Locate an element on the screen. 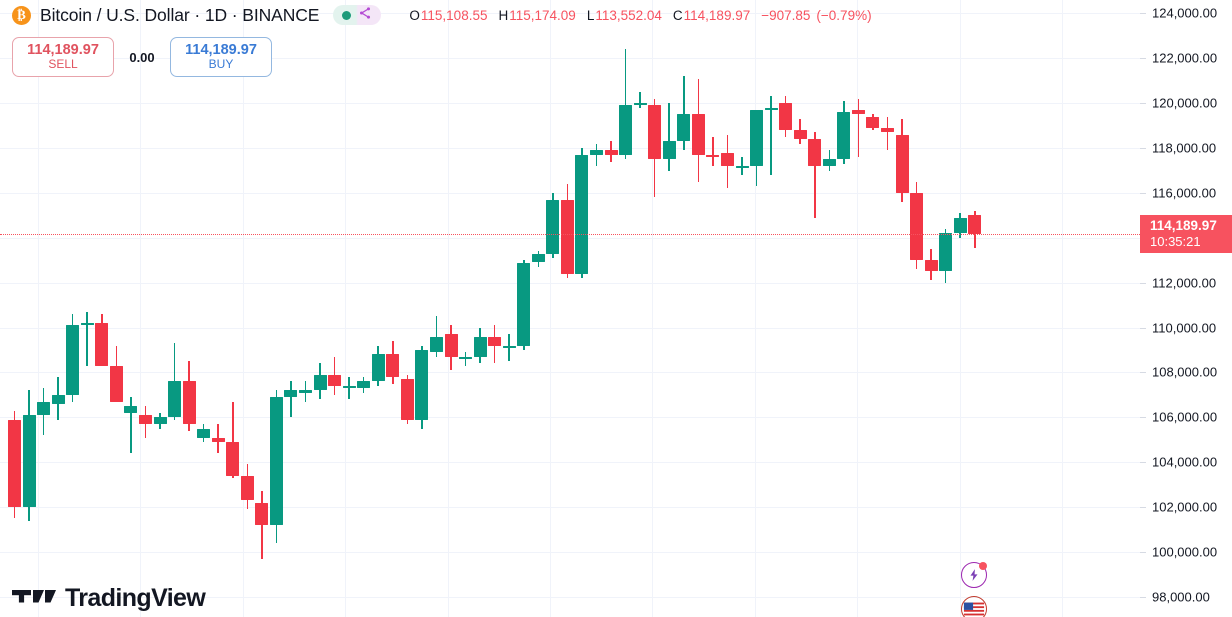  market-open-dot is located at coordinates (347, 15).